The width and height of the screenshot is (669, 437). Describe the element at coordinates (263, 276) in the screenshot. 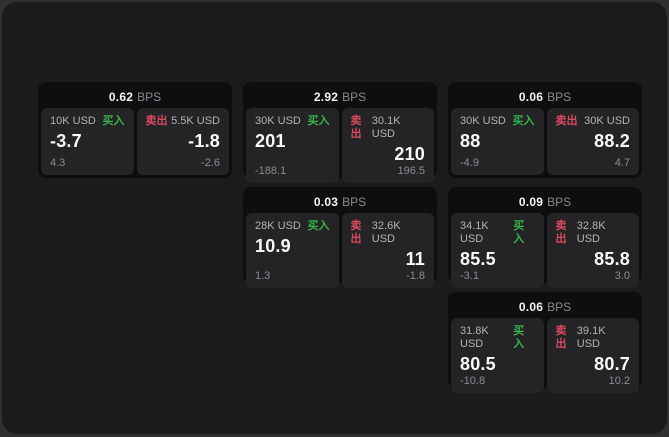

I see `buy-sub-value: 1.3` at that location.